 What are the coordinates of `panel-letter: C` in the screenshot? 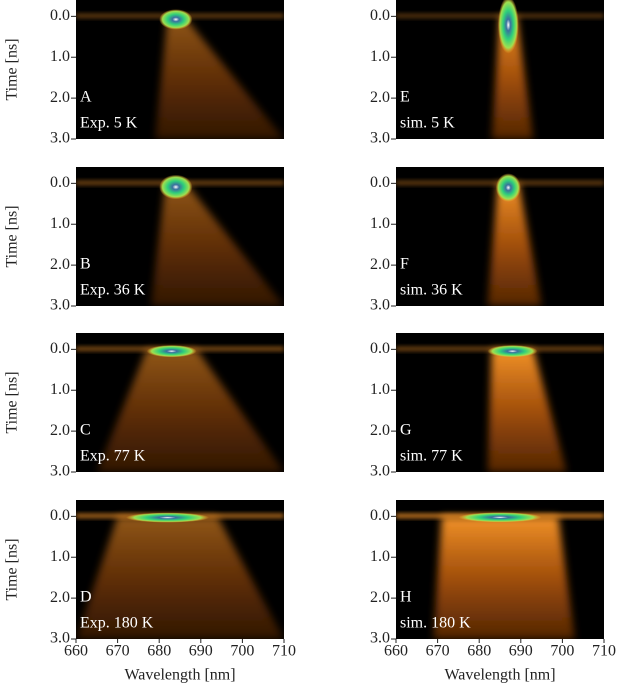 It's located at (85, 430).